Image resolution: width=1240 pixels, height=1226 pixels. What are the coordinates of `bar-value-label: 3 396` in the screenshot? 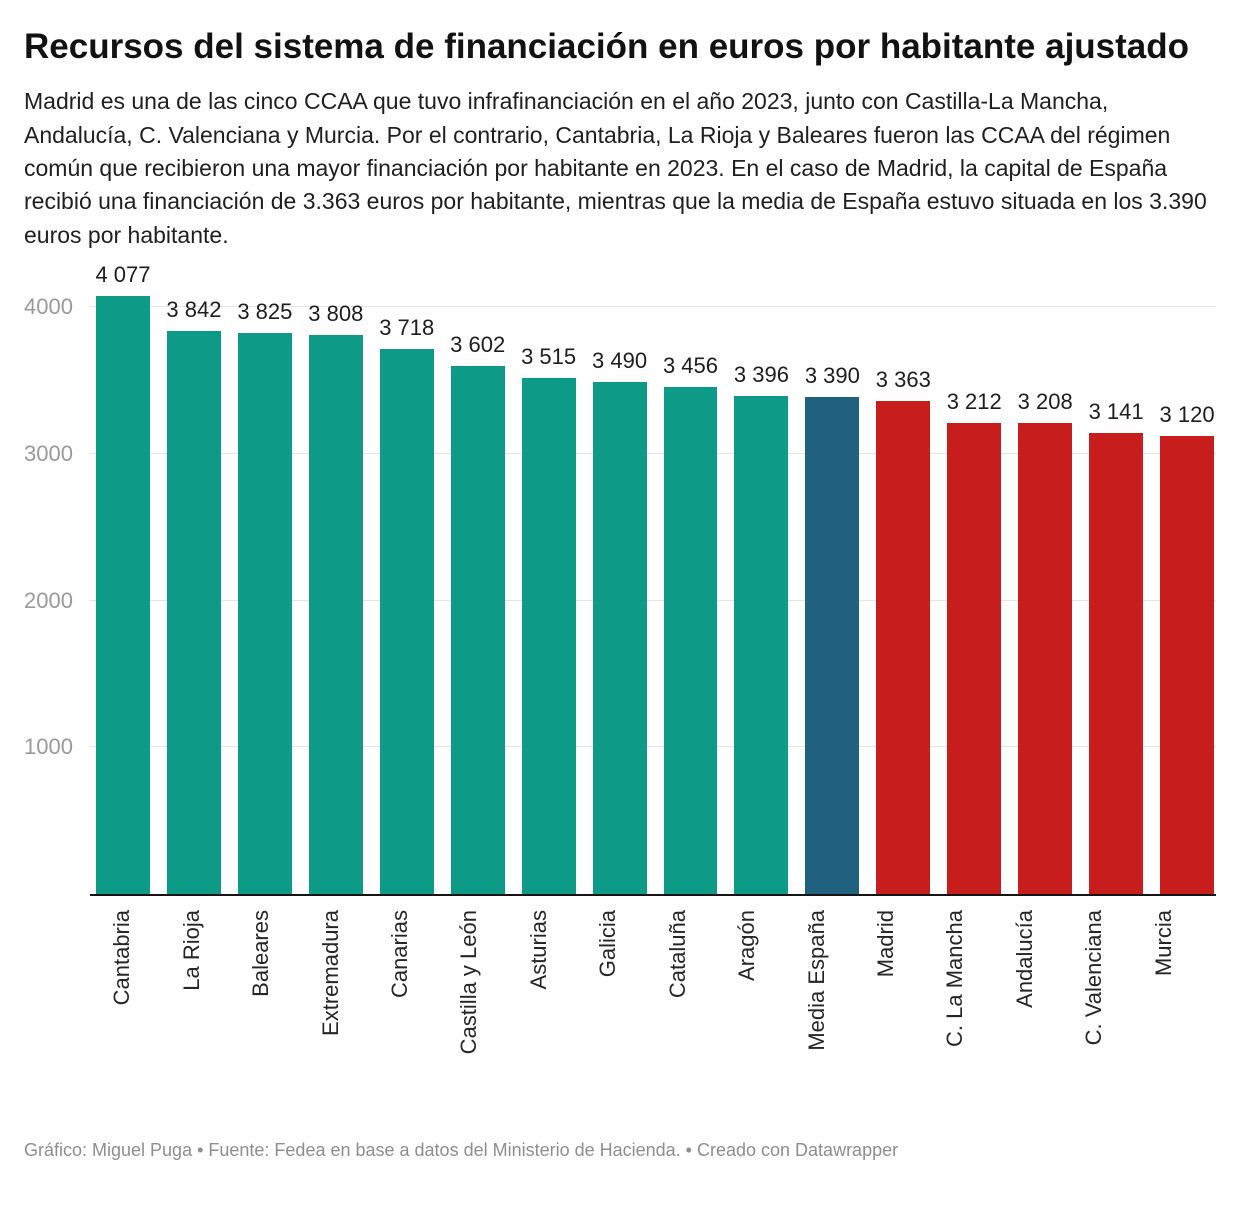 It's located at (761, 374).